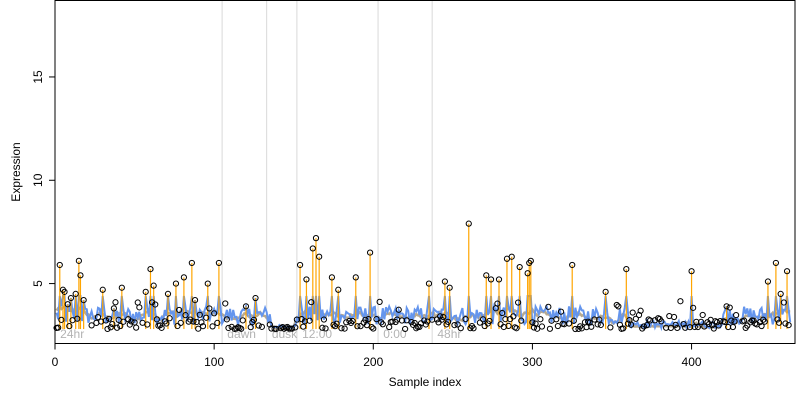 This screenshot has width=800, height=400. I want to click on x-tick-label: 300, so click(532, 362).